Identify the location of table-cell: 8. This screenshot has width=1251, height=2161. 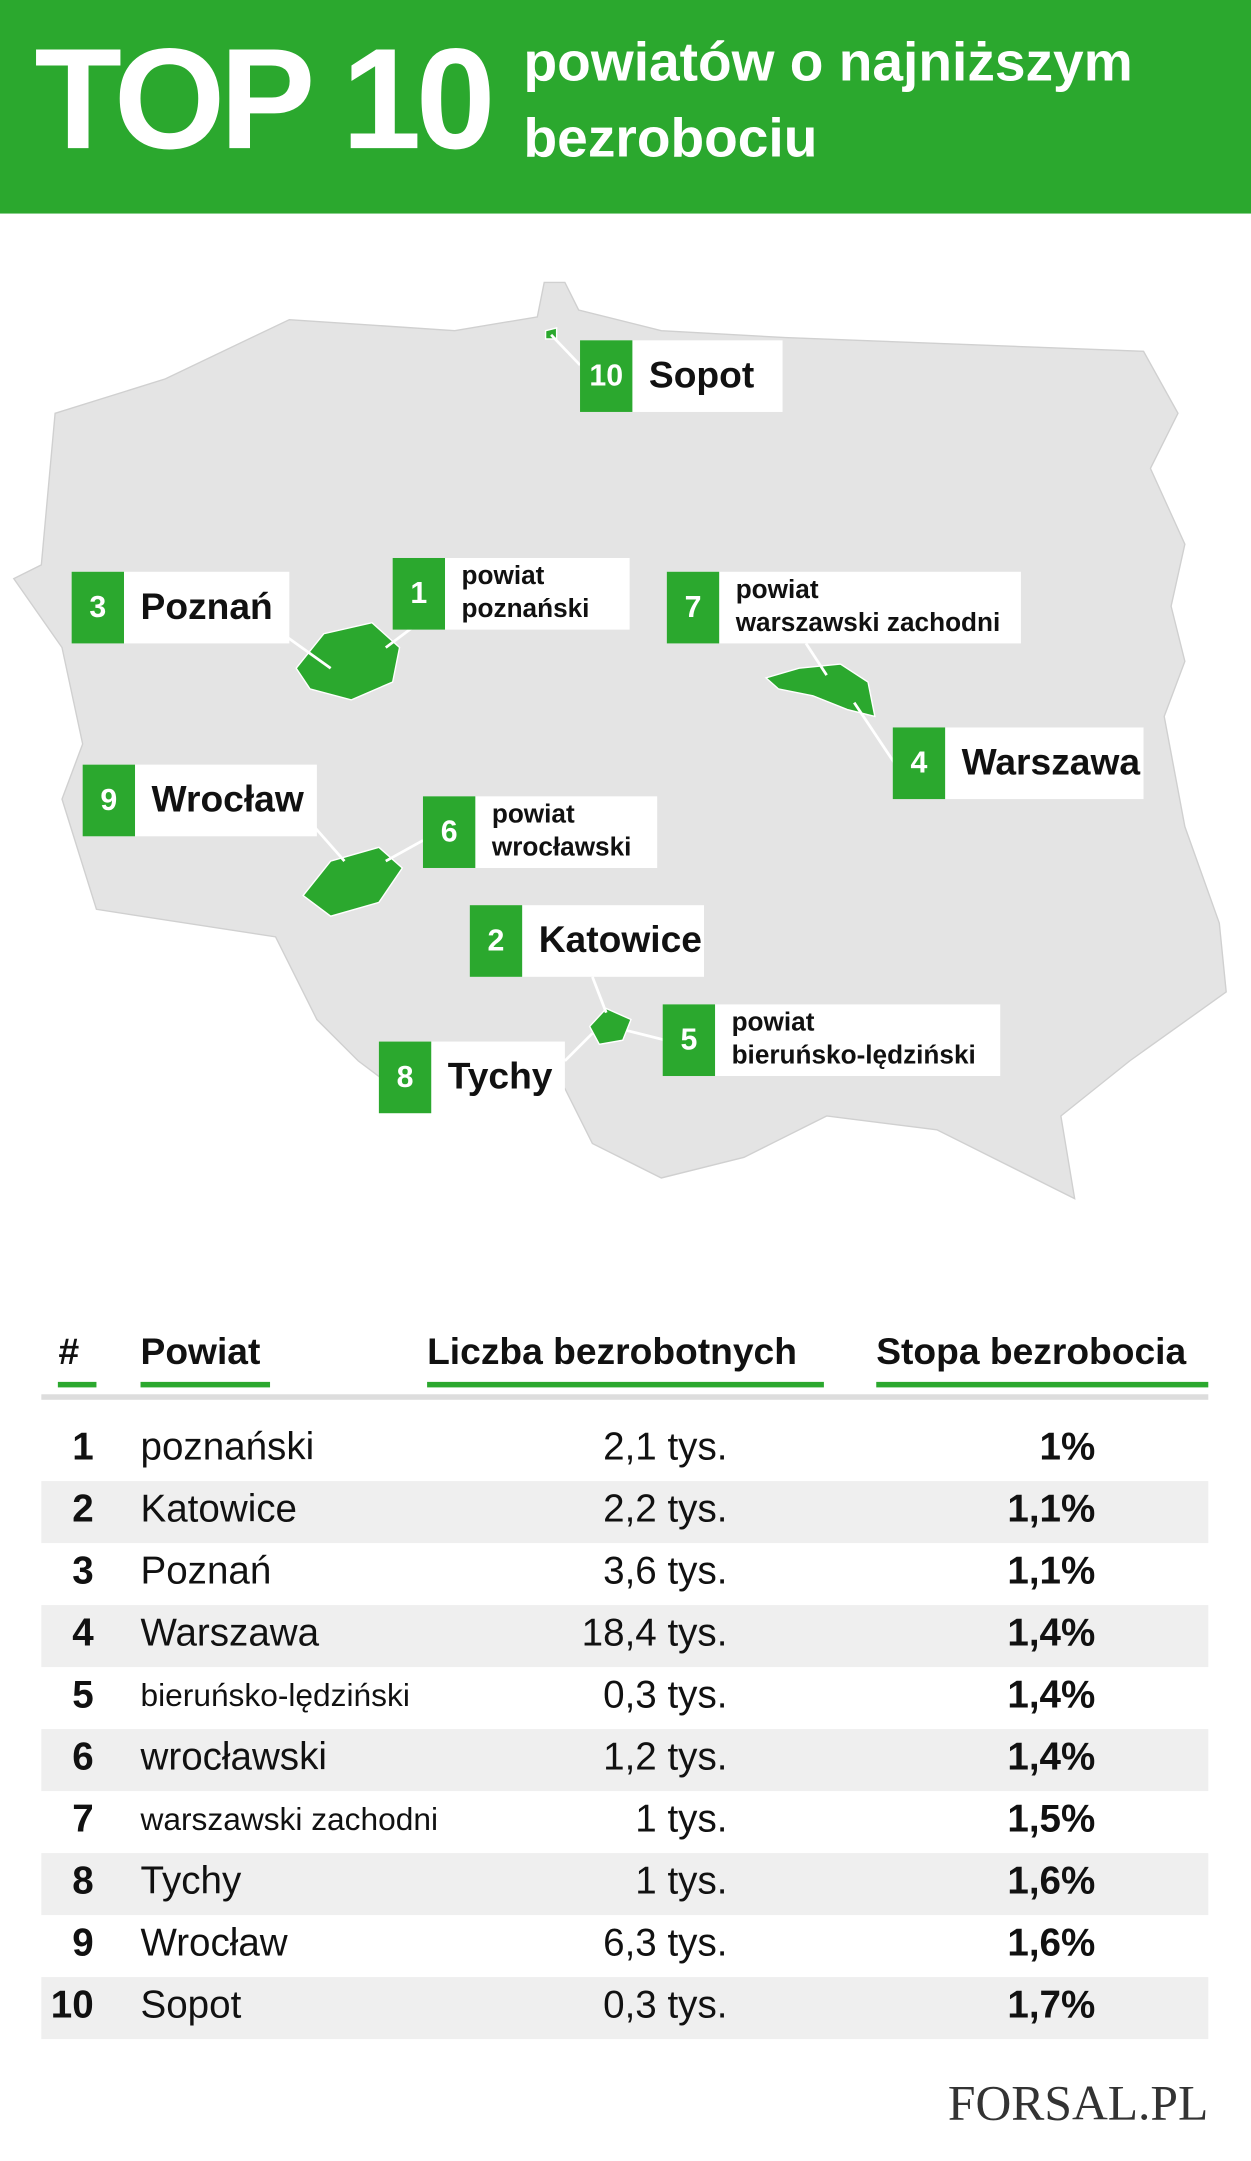
(82, 1881).